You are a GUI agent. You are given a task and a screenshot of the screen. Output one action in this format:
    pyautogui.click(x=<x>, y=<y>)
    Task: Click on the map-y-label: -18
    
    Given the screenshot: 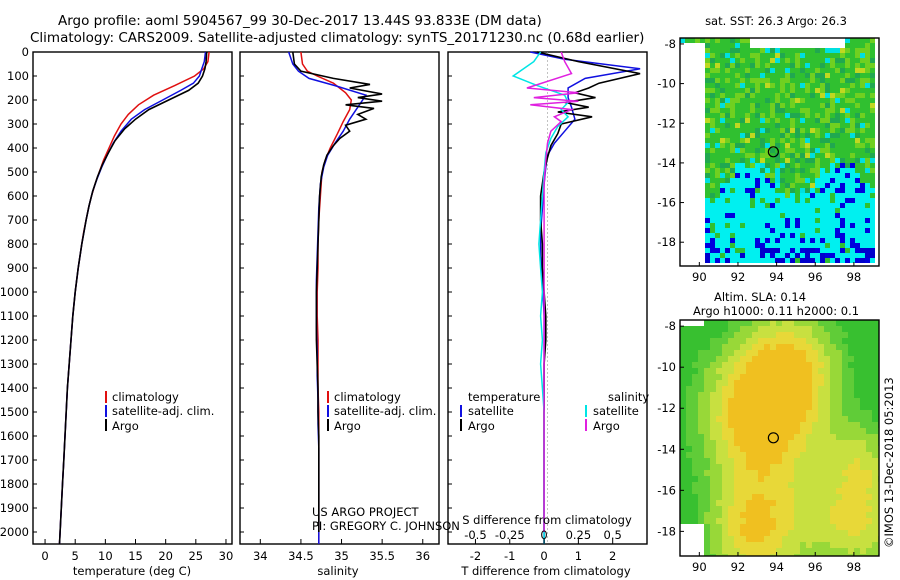 What is the action you would take?
    pyautogui.click(x=666, y=242)
    